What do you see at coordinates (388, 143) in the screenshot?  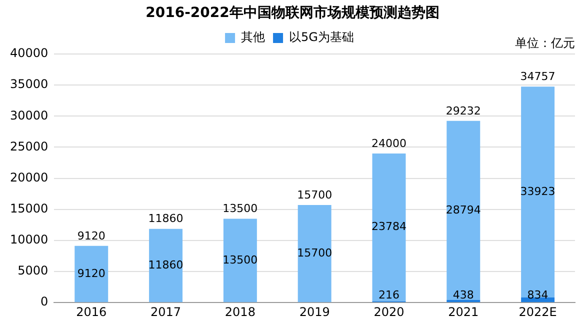 I see `total-label: 24000` at bounding box center [388, 143].